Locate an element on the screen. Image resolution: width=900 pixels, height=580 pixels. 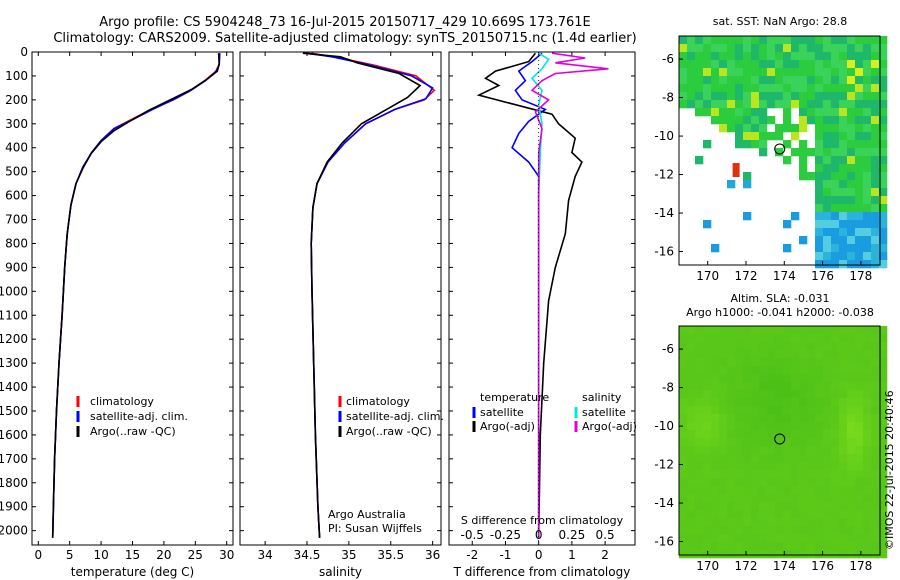
diff-s-tick-label: -0.25 is located at coordinates (505, 535).